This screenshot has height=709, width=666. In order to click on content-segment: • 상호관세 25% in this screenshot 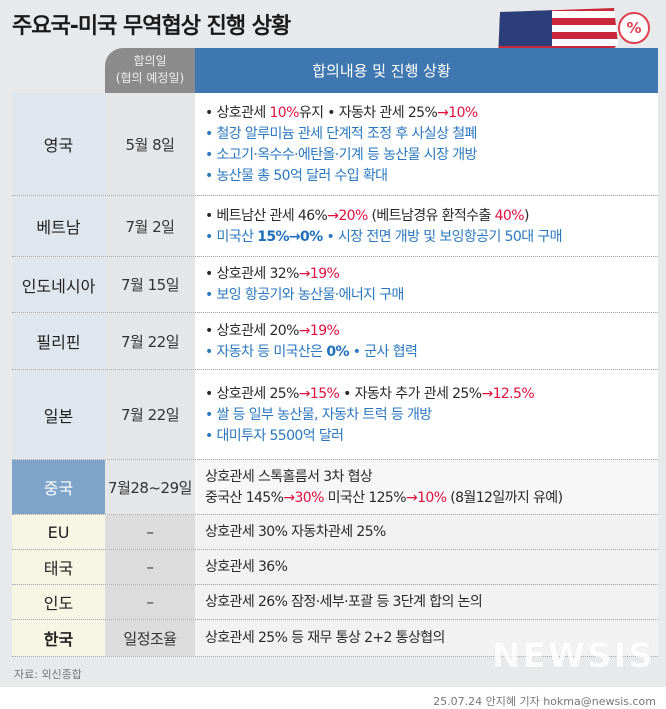, I will do `click(252, 393)`.